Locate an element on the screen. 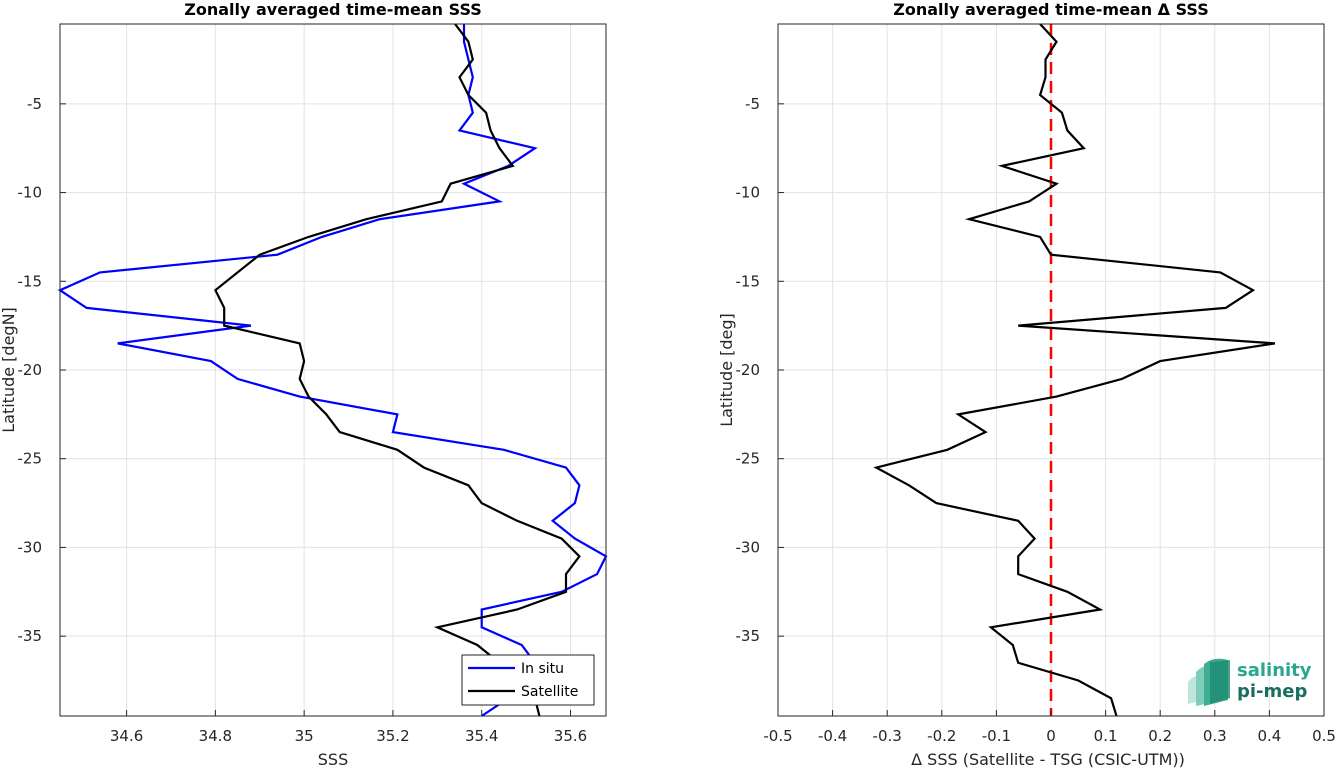 The image size is (1336, 769). delta-x-tick-label: -0.3 is located at coordinates (887, 736).